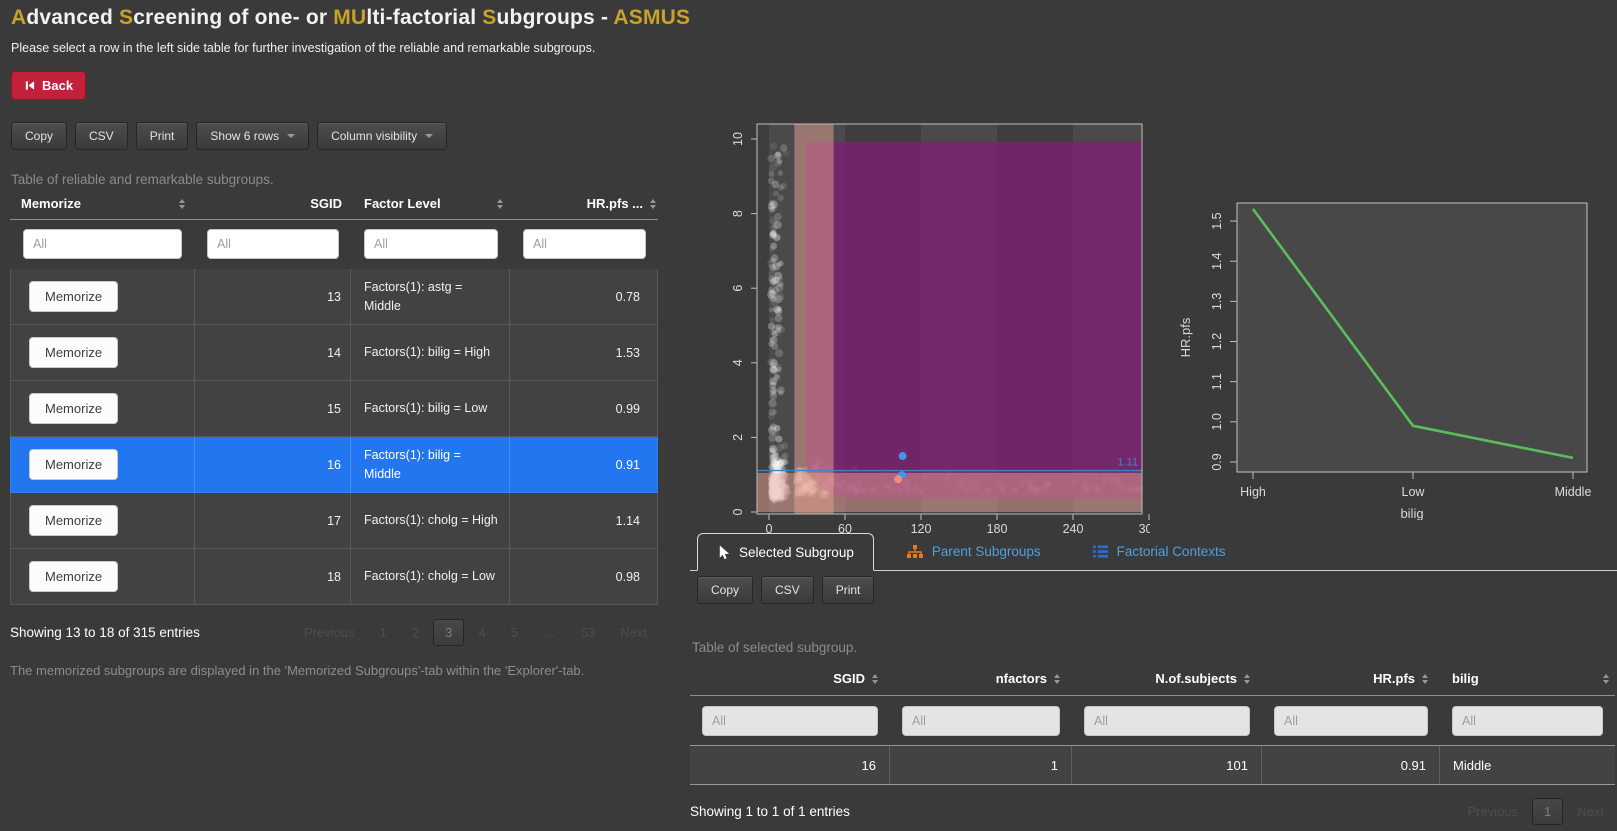 This screenshot has height=831, width=1617. Describe the element at coordinates (1414, 492) in the screenshot. I see `svg-text: Low` at that location.